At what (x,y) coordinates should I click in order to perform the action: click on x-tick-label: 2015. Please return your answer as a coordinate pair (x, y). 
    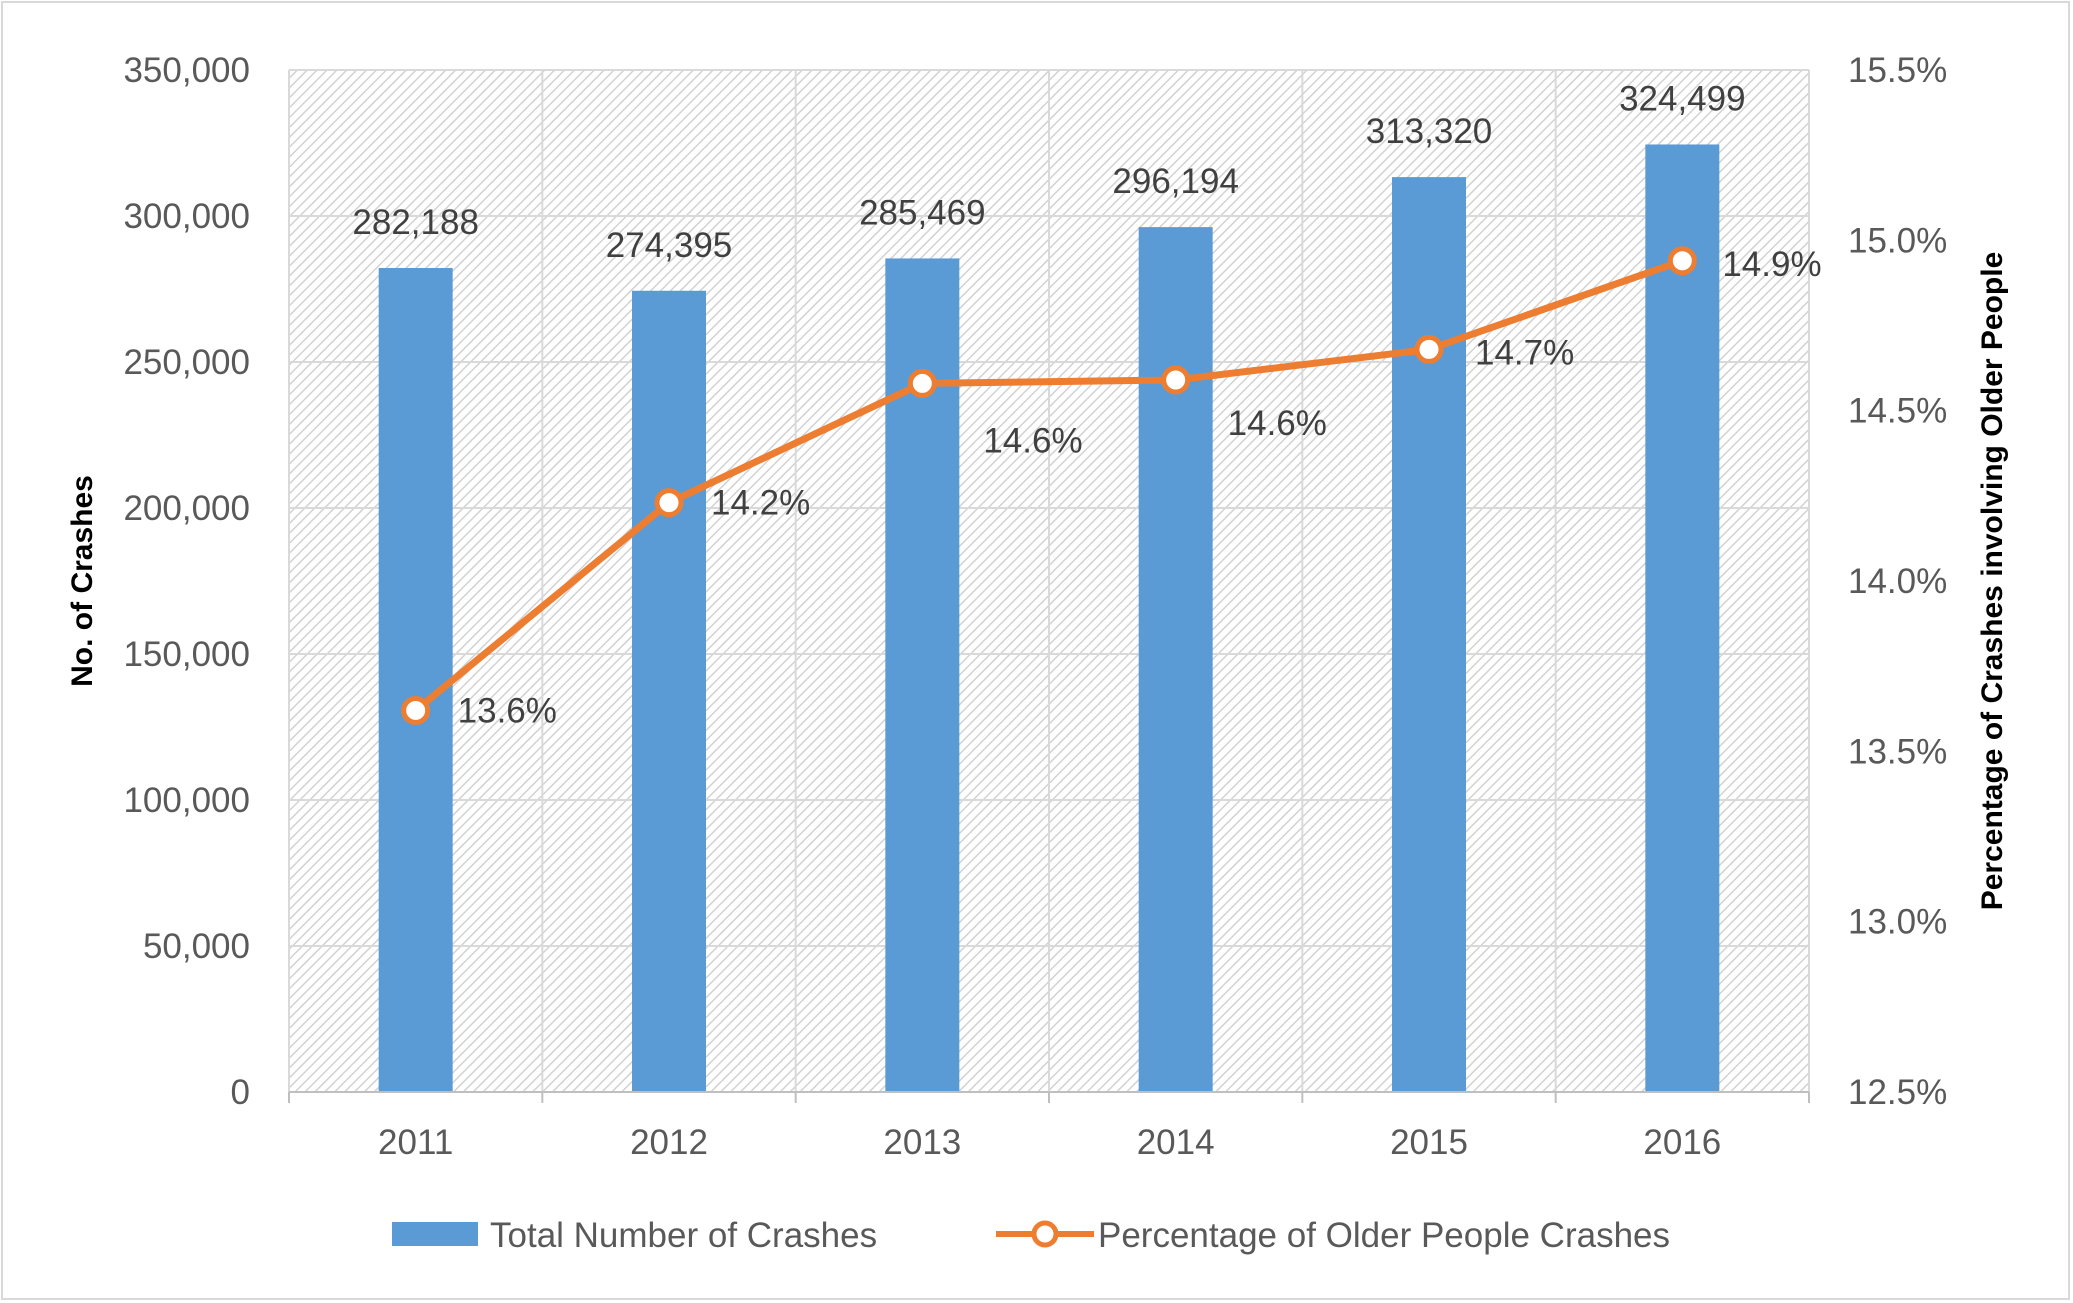
    Looking at the image, I should click on (1429, 1142).